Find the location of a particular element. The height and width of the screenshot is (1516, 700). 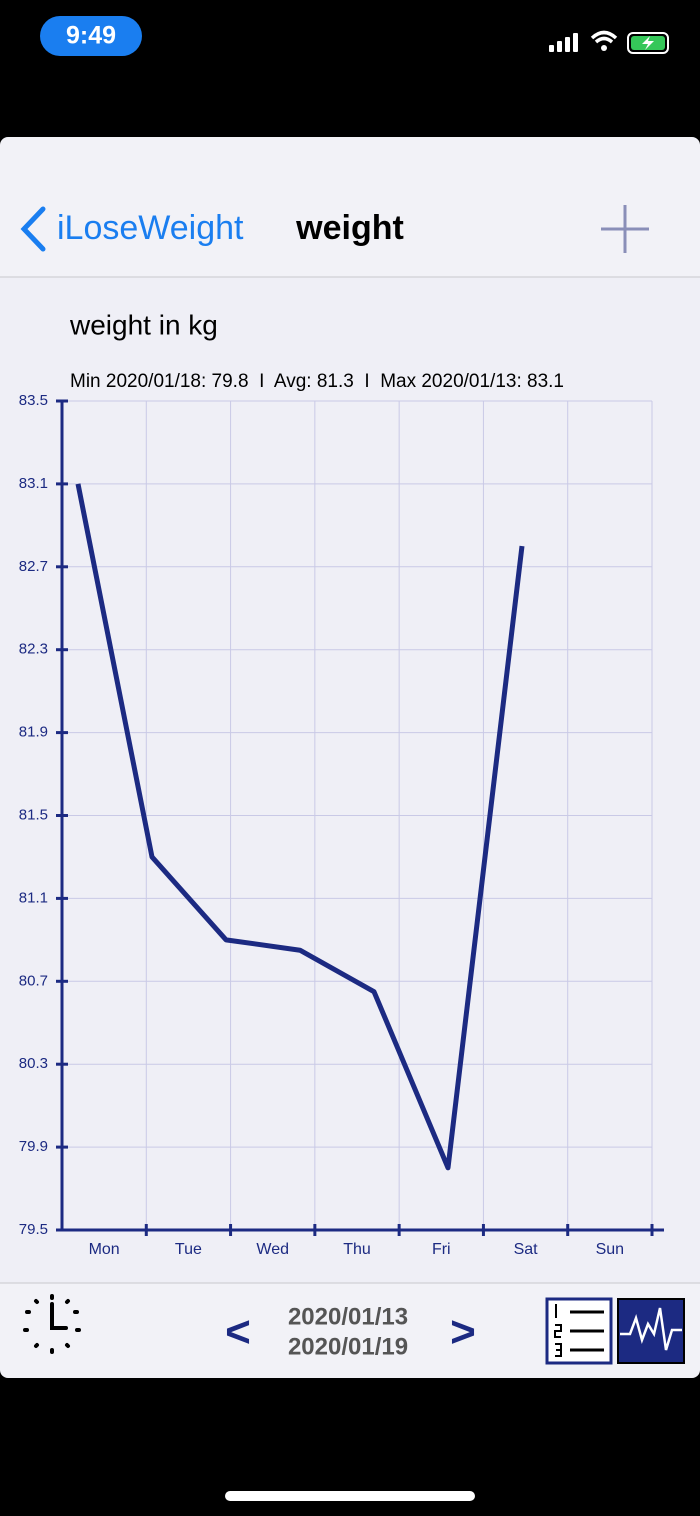

signal-icon is located at coordinates (563, 42).